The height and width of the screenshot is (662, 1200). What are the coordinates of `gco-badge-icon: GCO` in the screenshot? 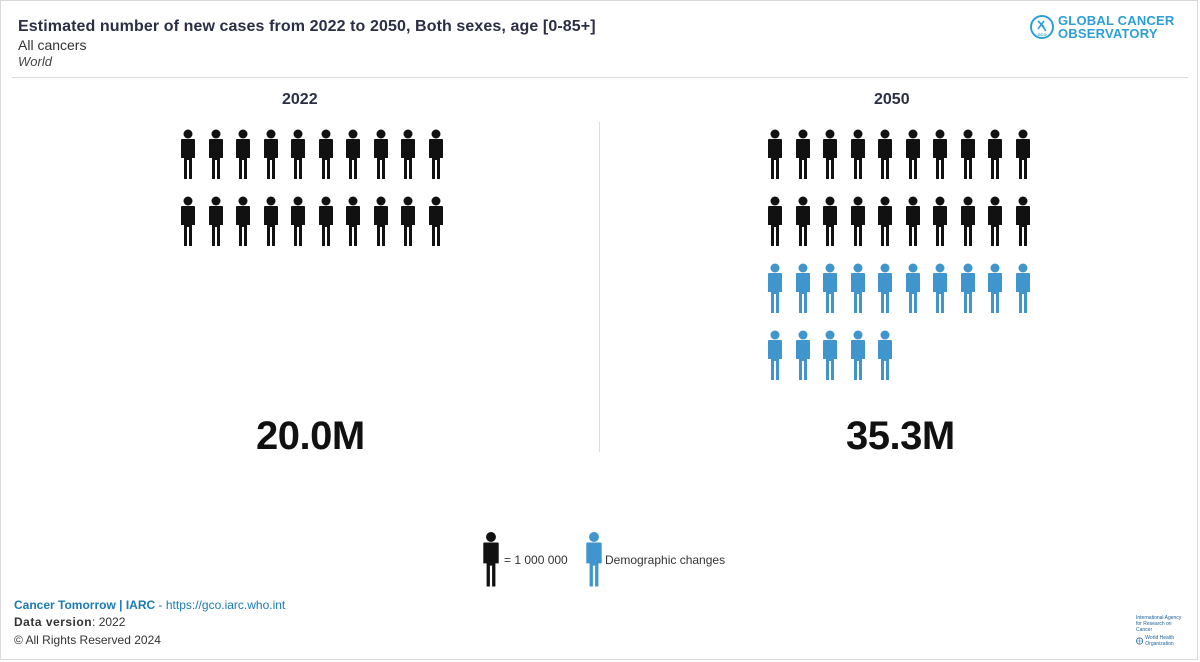 It's located at (1042, 27).